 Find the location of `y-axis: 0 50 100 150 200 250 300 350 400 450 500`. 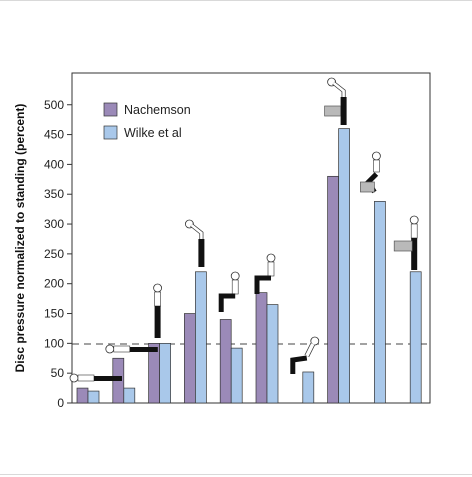

y-axis: 0 50 100 150 200 250 300 350 400 450 500 is located at coordinates (58, 241).